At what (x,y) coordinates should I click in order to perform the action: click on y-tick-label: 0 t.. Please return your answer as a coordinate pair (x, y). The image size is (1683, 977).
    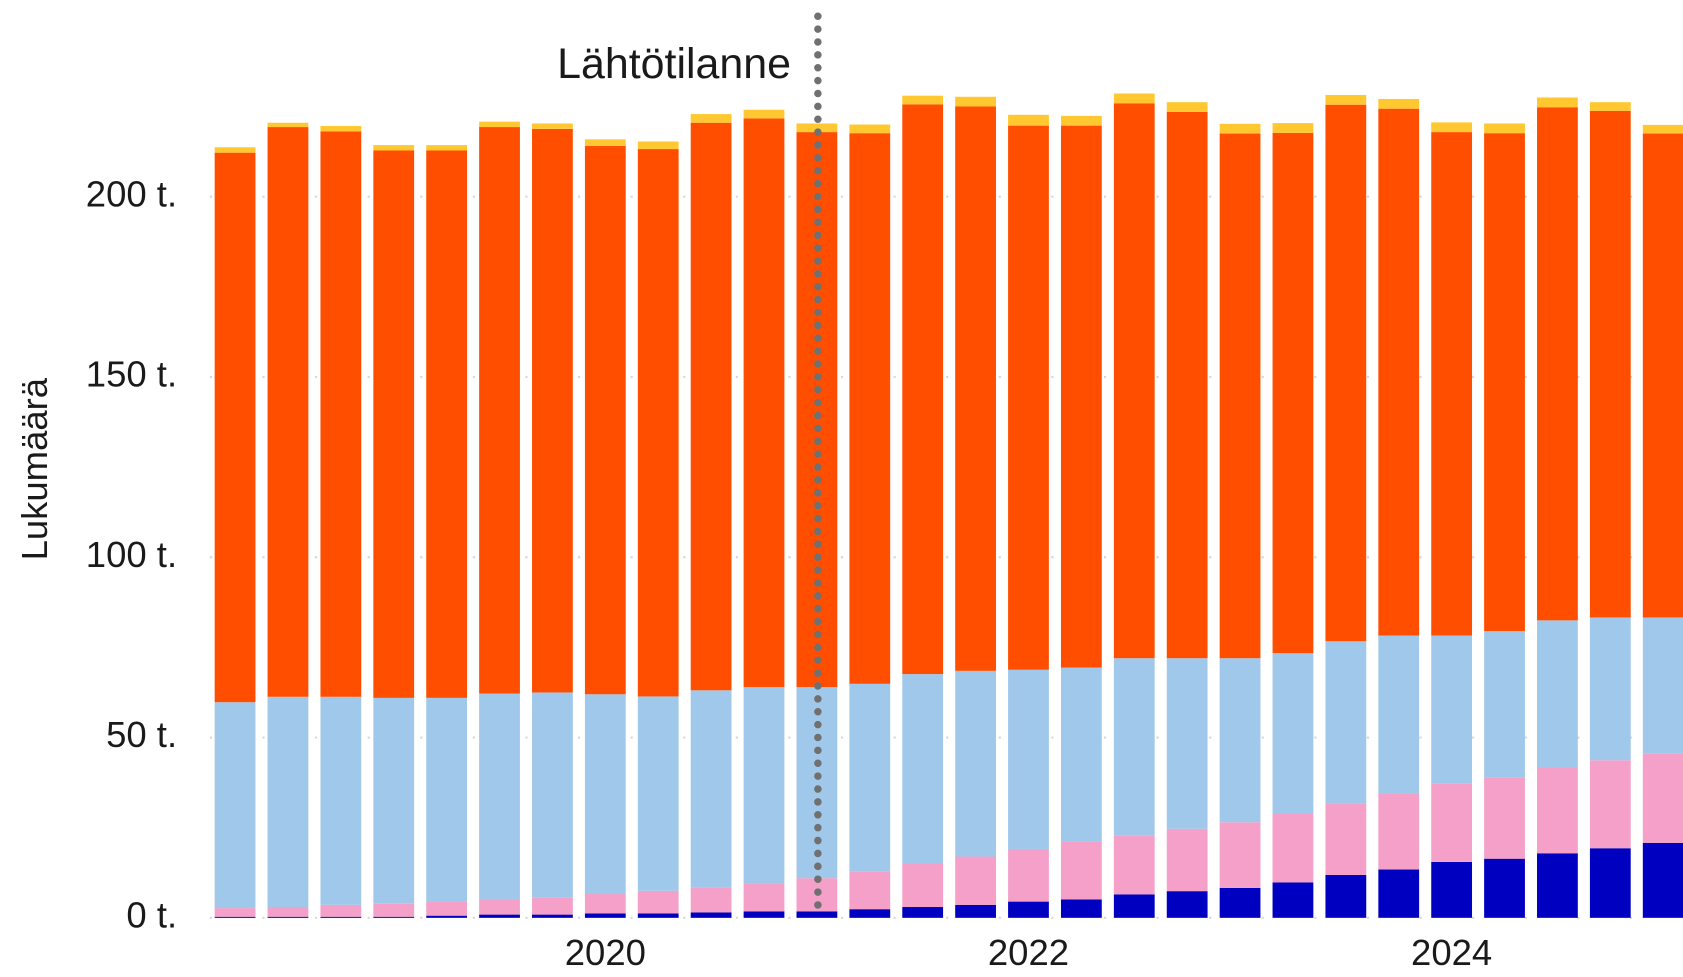
    Looking at the image, I should click on (151, 914).